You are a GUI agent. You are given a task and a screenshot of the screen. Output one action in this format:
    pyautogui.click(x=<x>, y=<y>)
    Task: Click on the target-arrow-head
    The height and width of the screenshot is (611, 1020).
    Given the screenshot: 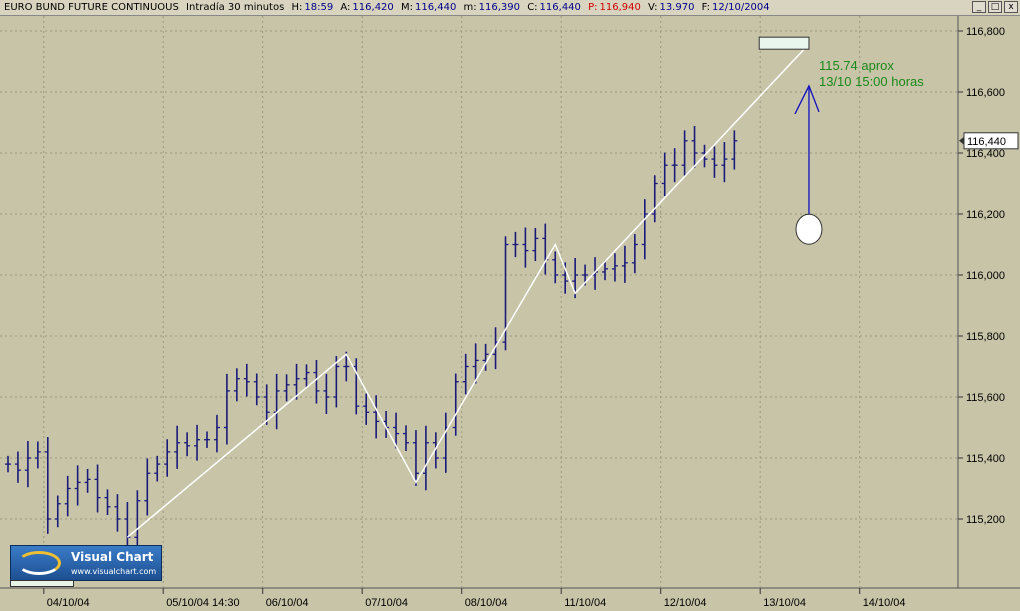 What is the action you would take?
    pyautogui.click(x=807, y=99)
    